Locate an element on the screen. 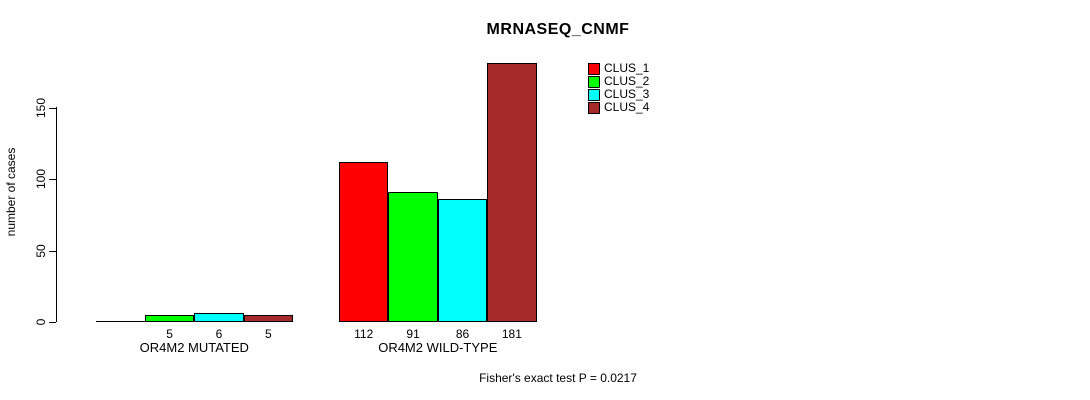  bar-value-label: 86 is located at coordinates (462, 334).